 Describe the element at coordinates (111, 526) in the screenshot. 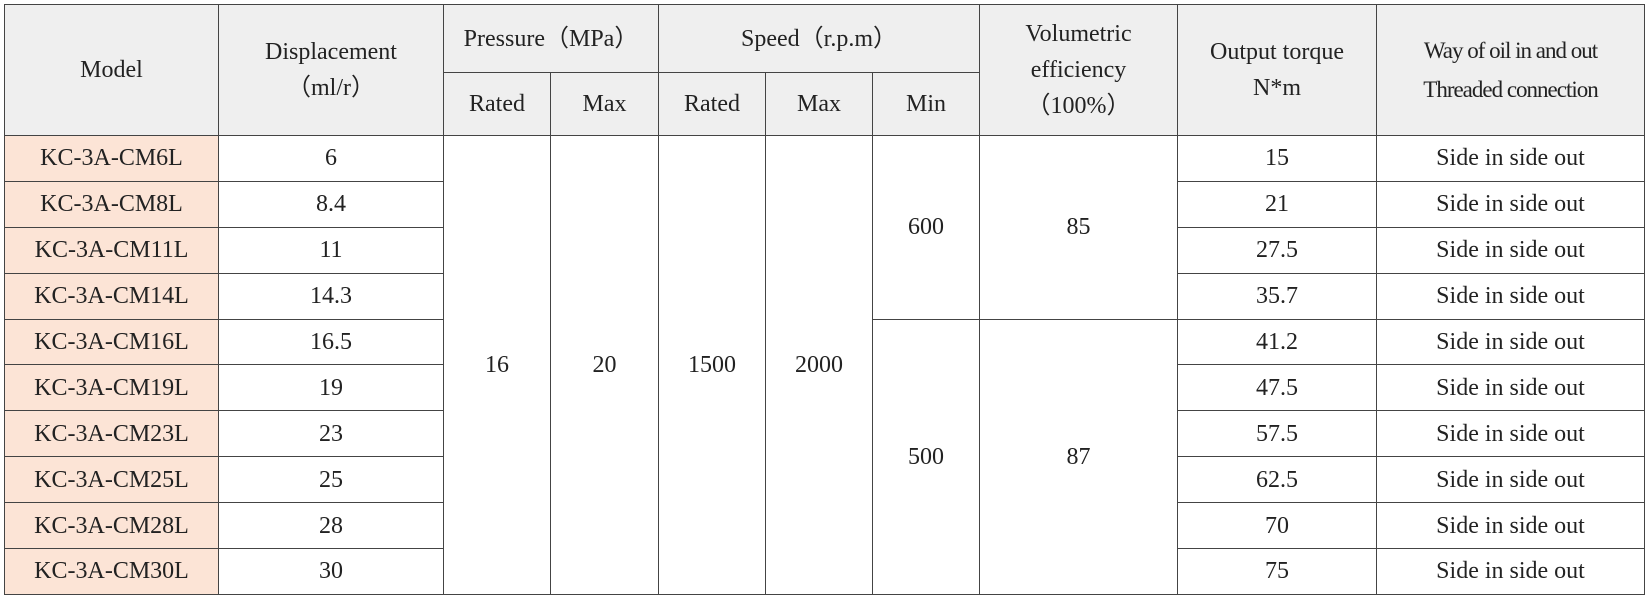

I see `model-cell: KC-3A-CM28L` at that location.